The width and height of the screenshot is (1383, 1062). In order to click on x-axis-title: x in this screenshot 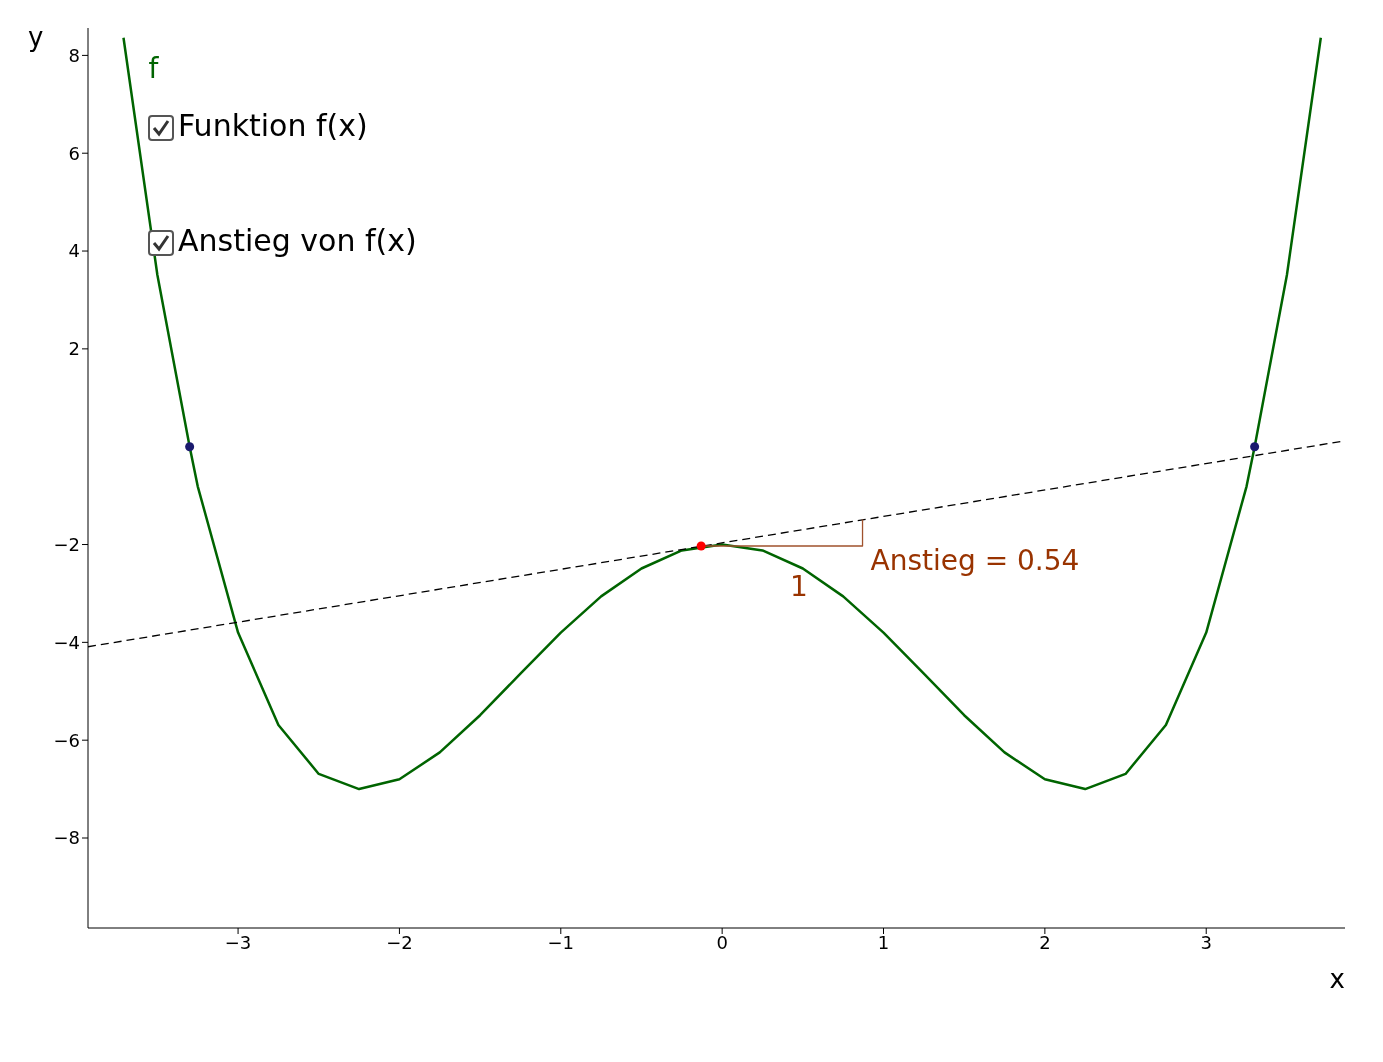, I will do `click(1337, 979)`.